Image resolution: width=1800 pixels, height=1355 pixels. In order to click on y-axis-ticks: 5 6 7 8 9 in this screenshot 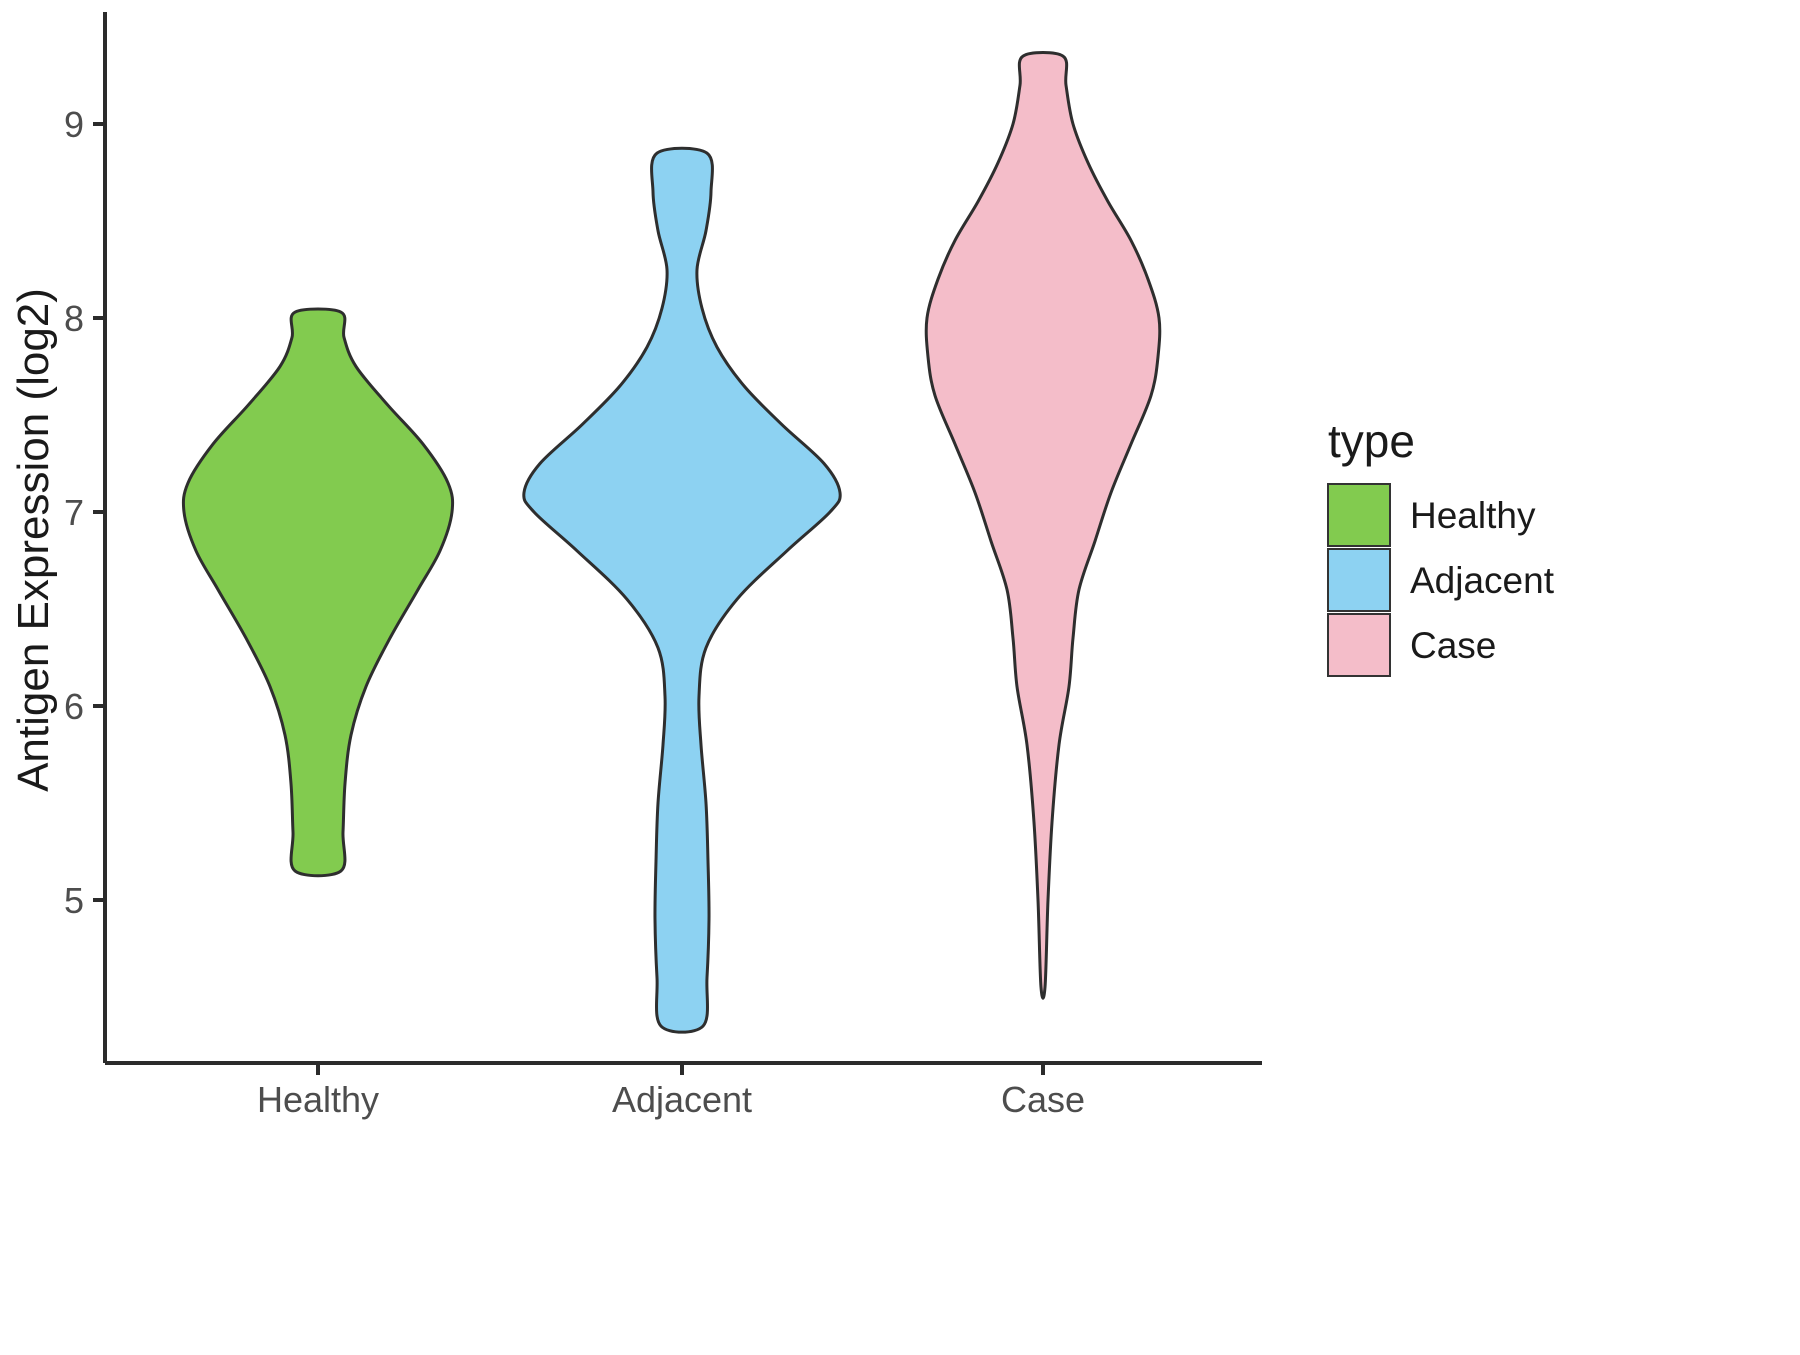, I will do `click(84, 512)`.